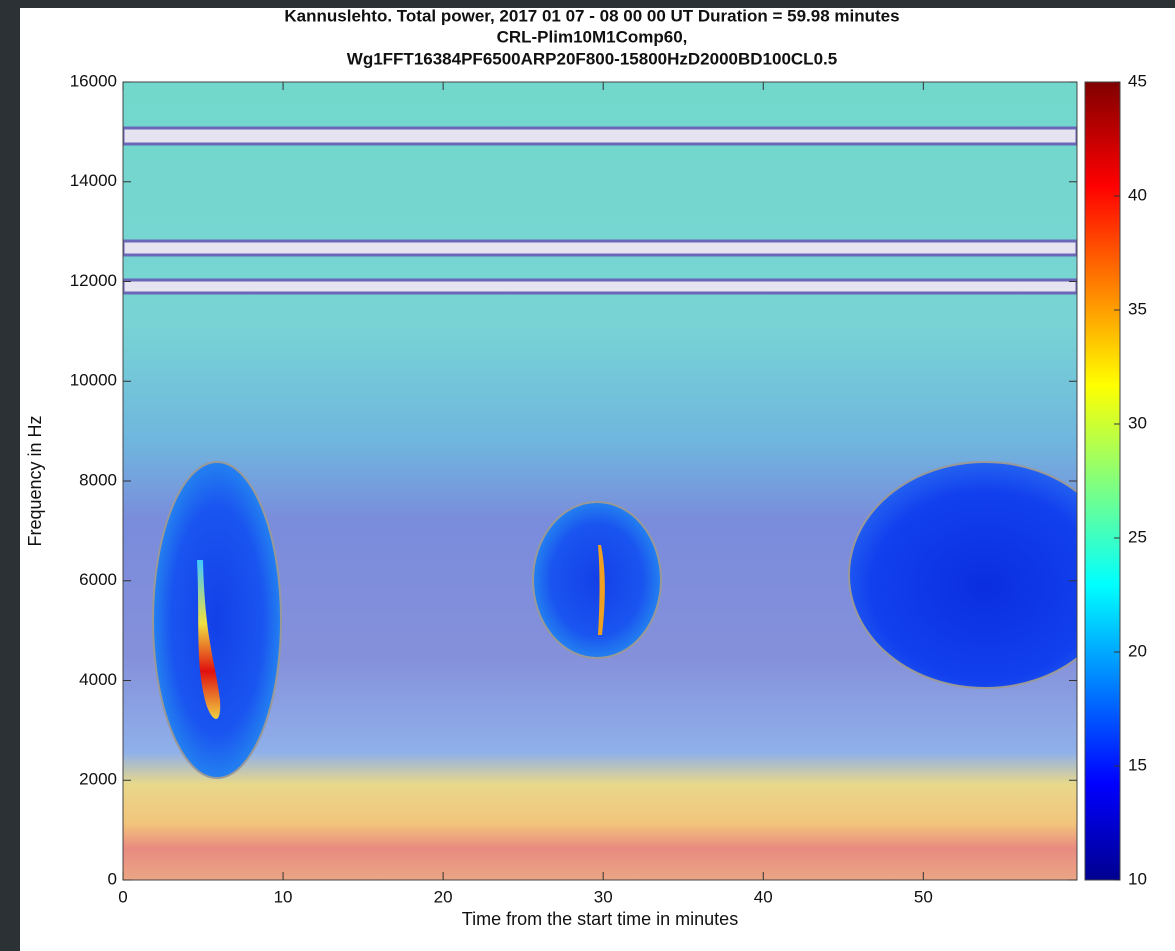 The width and height of the screenshot is (1175, 951). I want to click on colorbar-tick-label: 30, so click(1137, 422).